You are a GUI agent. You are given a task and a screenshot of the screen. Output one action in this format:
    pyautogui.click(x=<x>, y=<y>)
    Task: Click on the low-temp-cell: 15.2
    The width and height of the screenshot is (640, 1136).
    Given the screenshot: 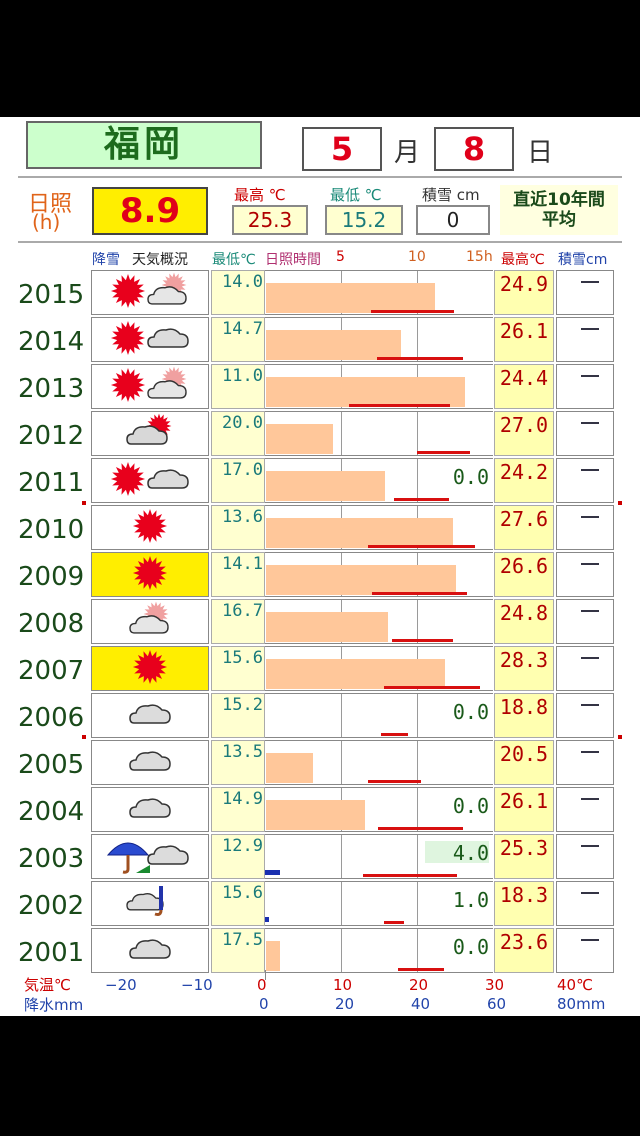 What is the action you would take?
    pyautogui.click(x=238, y=715)
    